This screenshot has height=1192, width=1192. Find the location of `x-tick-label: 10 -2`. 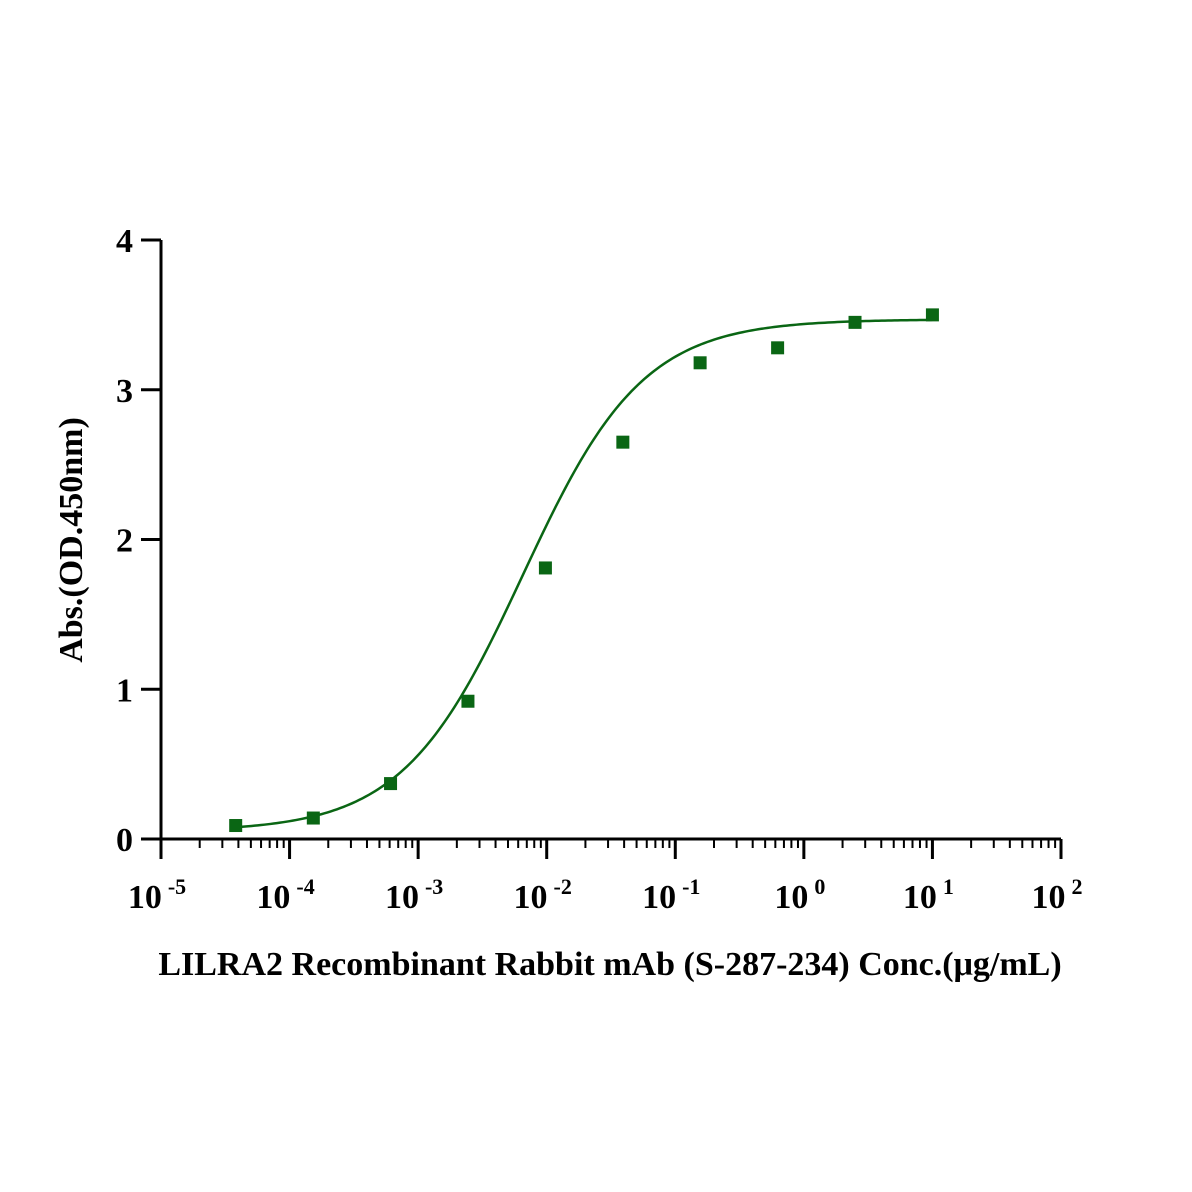

x-tick-label: 10 -2 is located at coordinates (543, 895).